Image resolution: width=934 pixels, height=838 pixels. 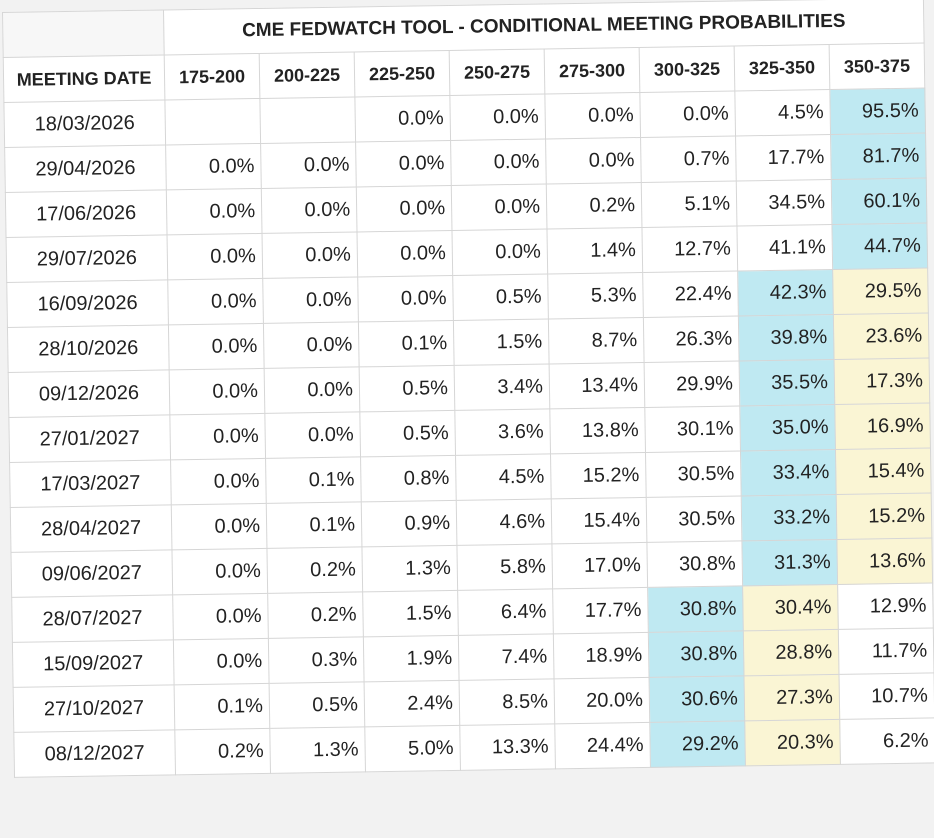 I want to click on probability-cell: 35.5%, so click(x=787, y=382).